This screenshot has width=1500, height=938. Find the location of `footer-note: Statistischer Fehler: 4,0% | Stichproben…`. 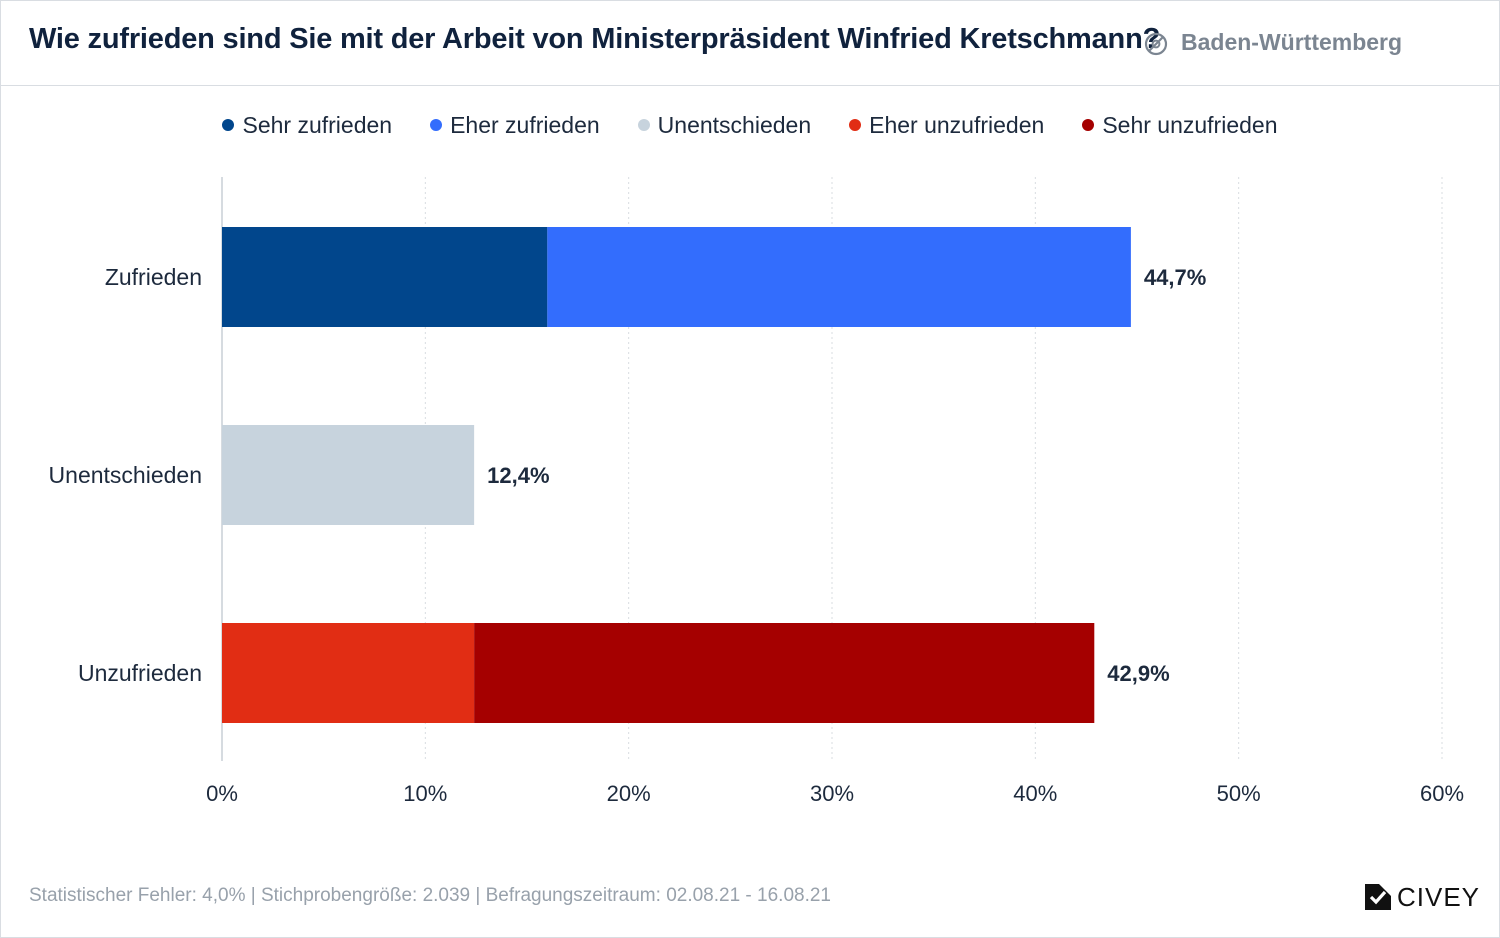

footer-note: Statistischer Fehler: 4,0% | Stichproben… is located at coordinates (430, 895).